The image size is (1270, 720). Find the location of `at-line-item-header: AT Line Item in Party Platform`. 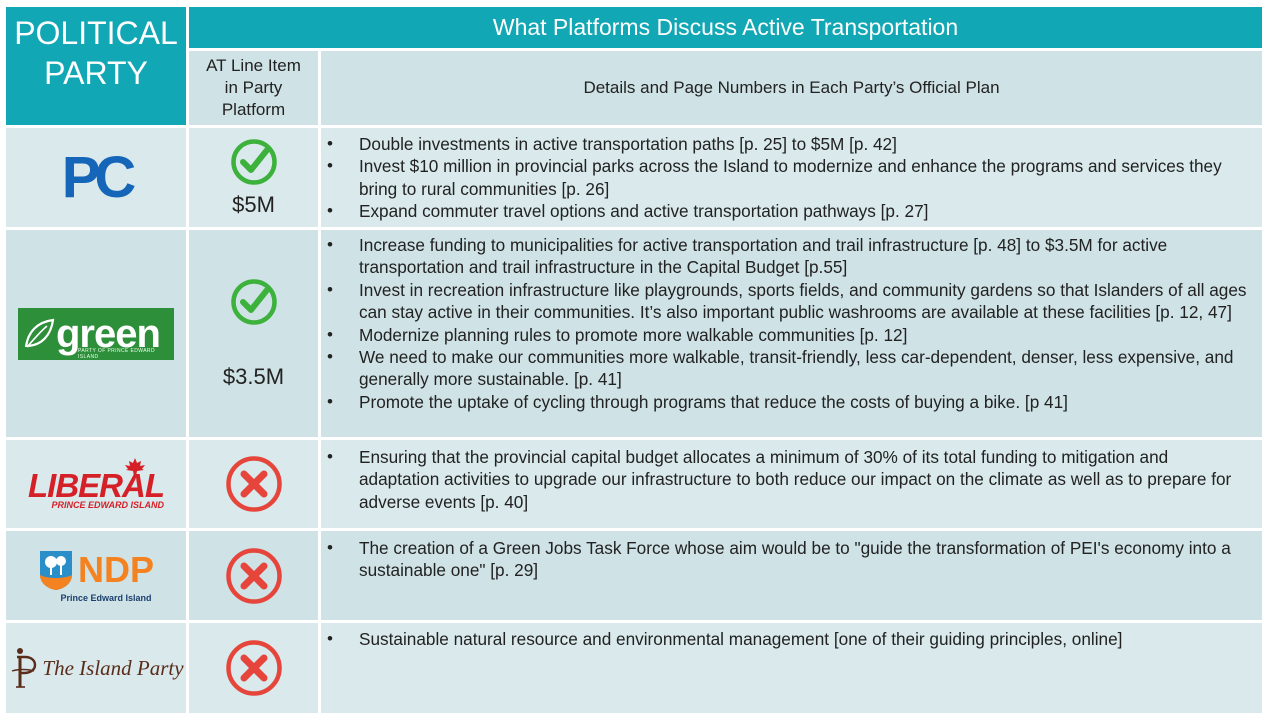

at-line-item-header: AT Line Item in Party Platform is located at coordinates (253, 88).